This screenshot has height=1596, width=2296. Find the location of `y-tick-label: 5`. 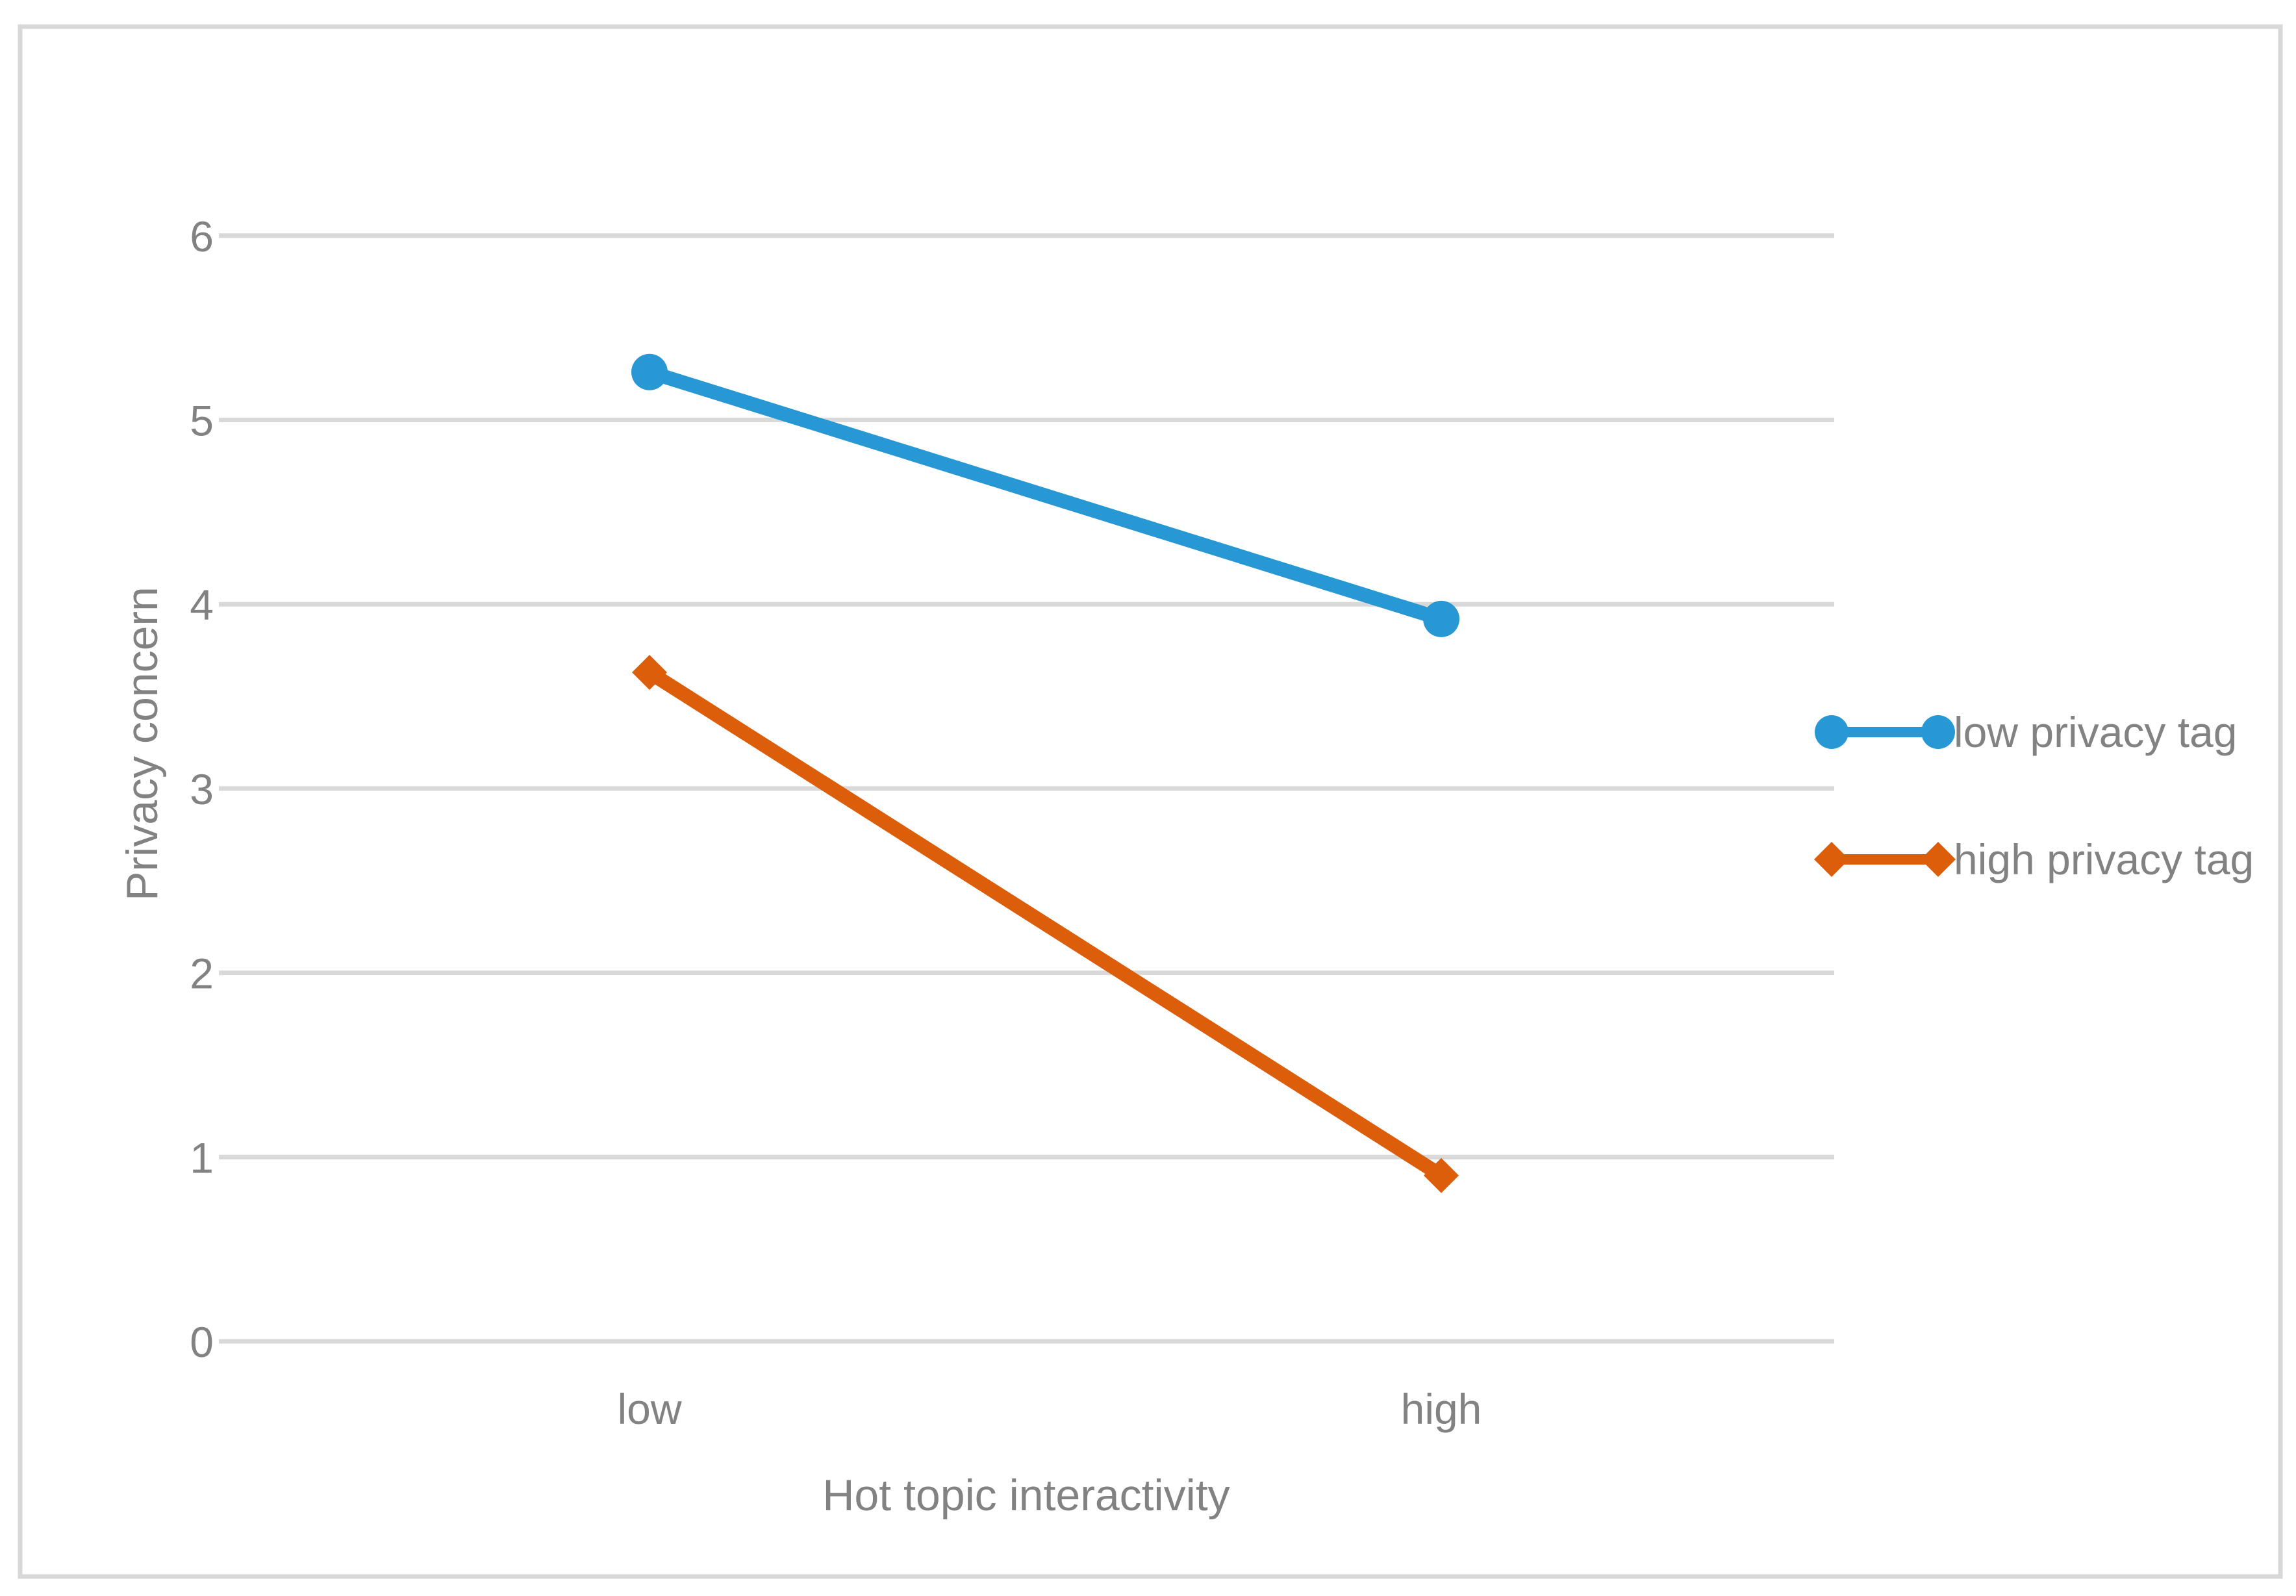

y-tick-label: 5 is located at coordinates (202, 421).